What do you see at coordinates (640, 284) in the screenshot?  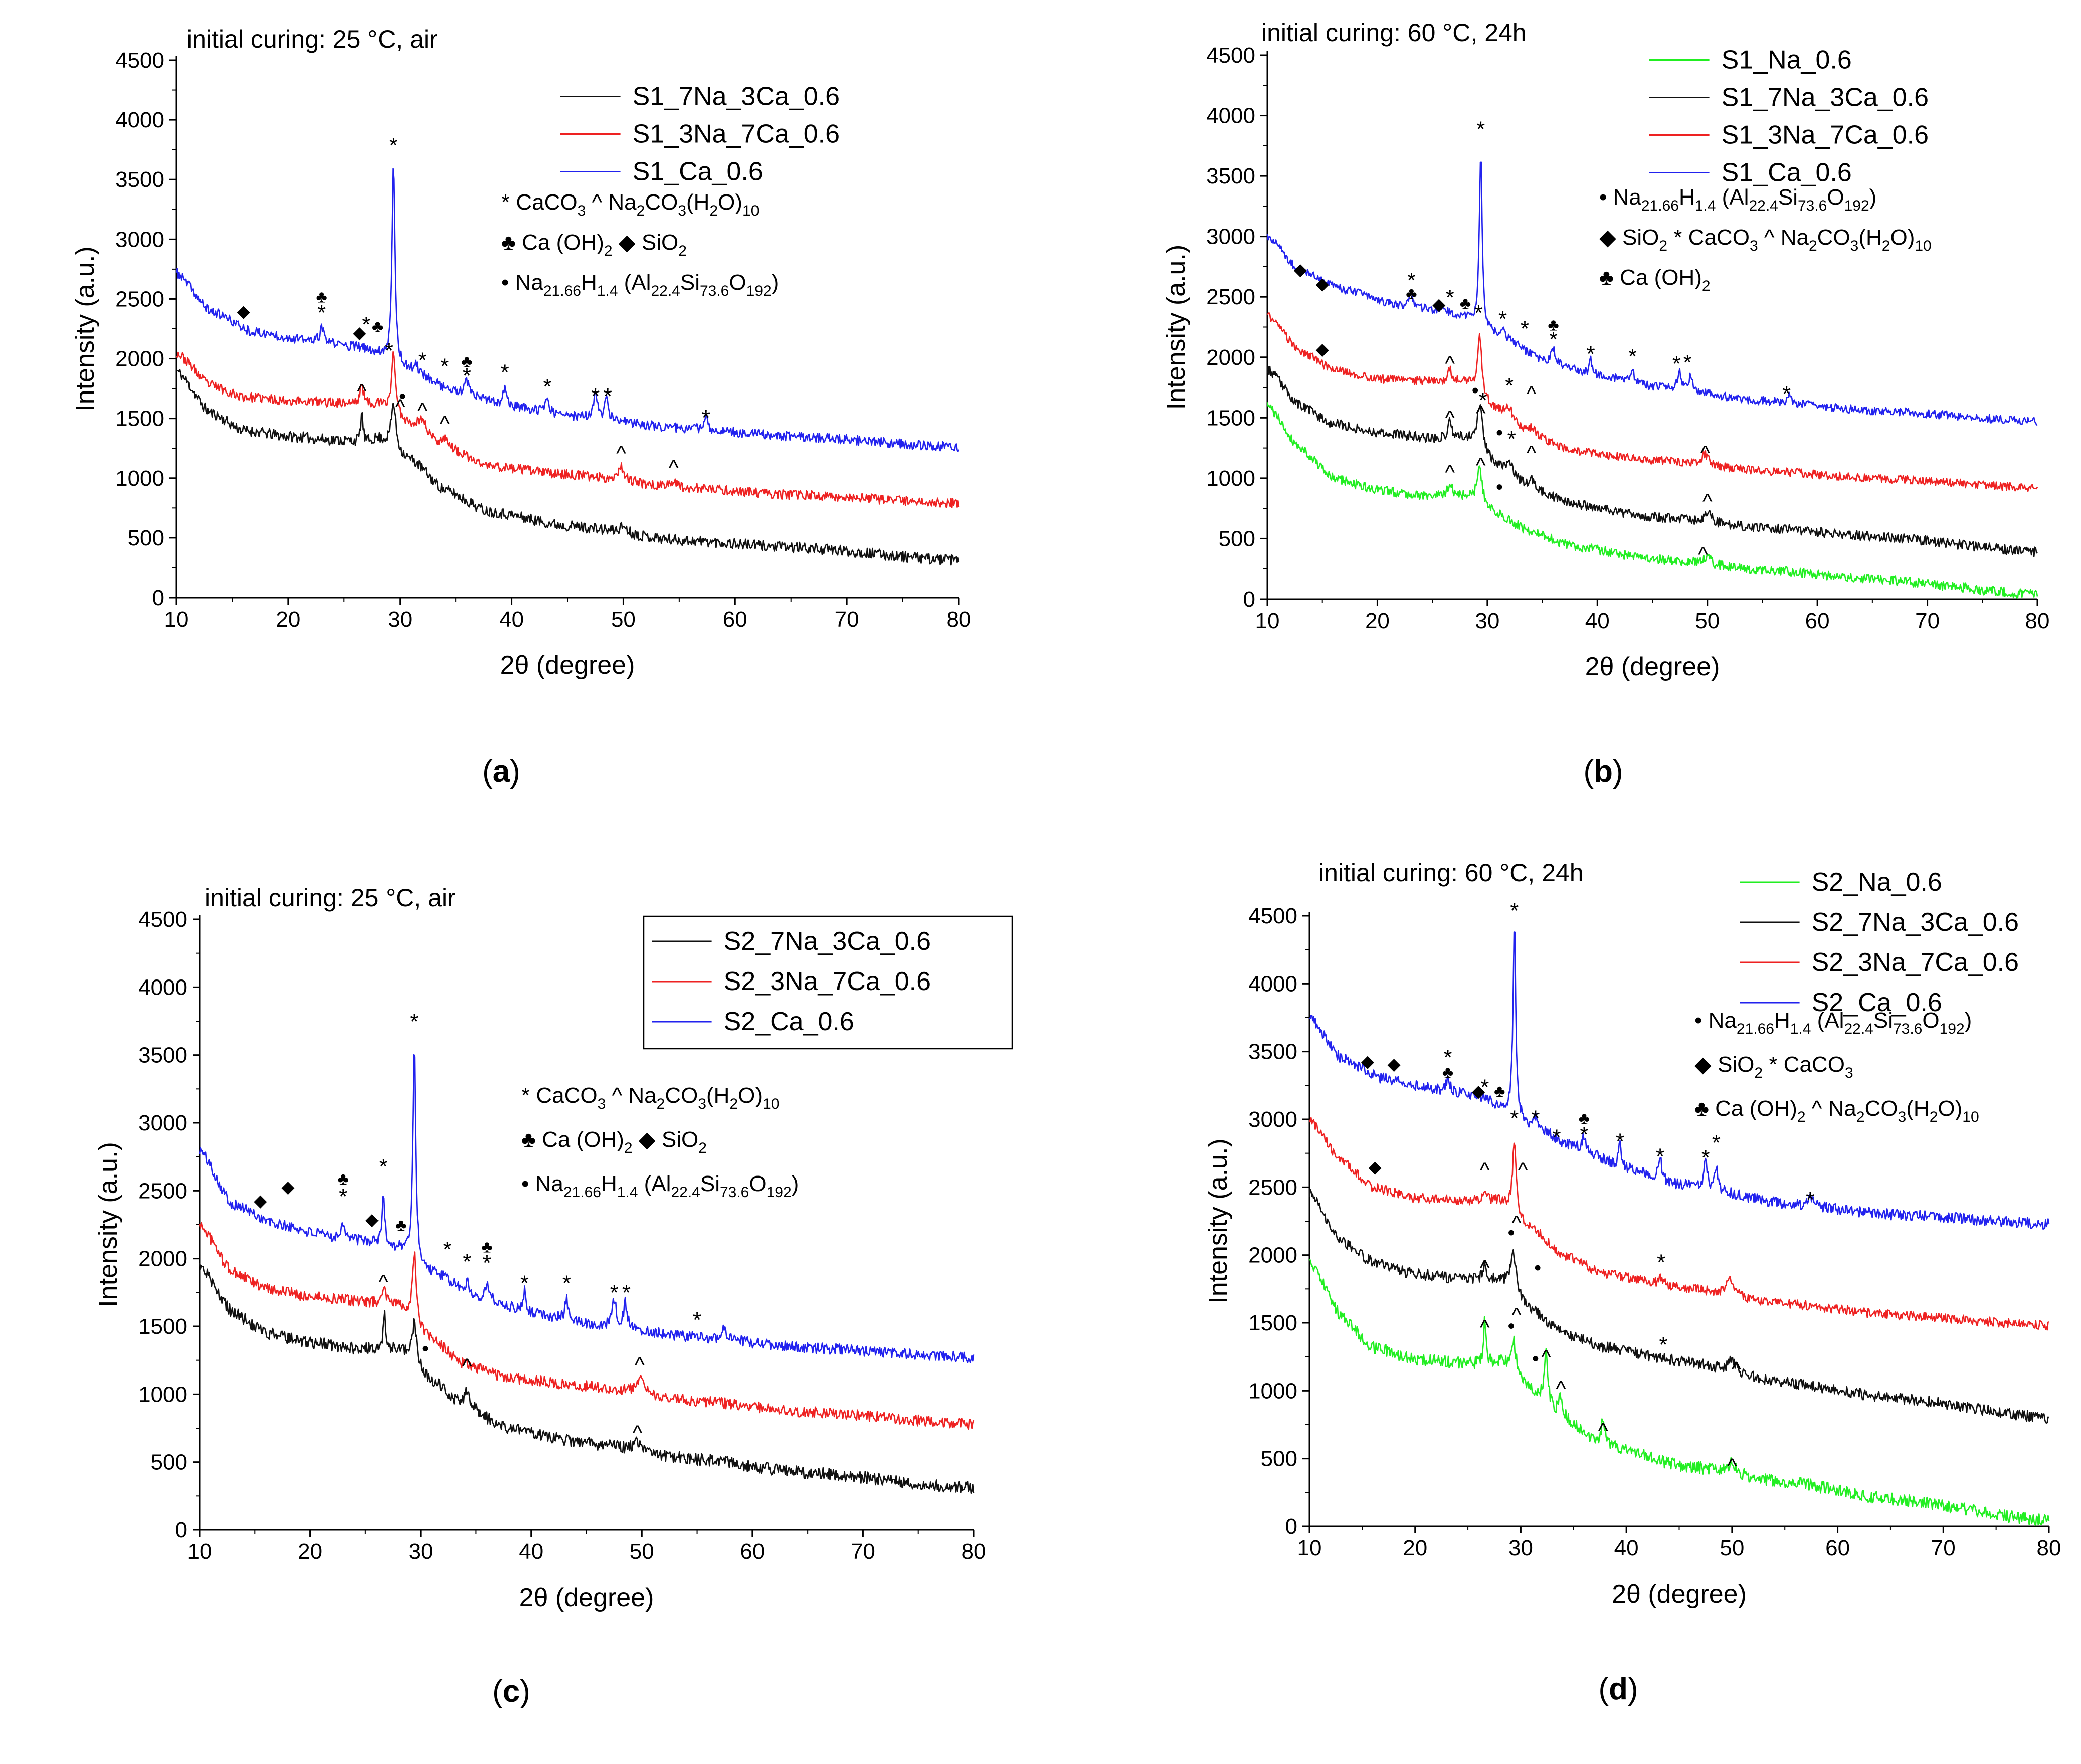 I see `phase-key-line: • Na21.66​H1.4​ (Al22.4​Si73.6​O192​)` at bounding box center [640, 284].